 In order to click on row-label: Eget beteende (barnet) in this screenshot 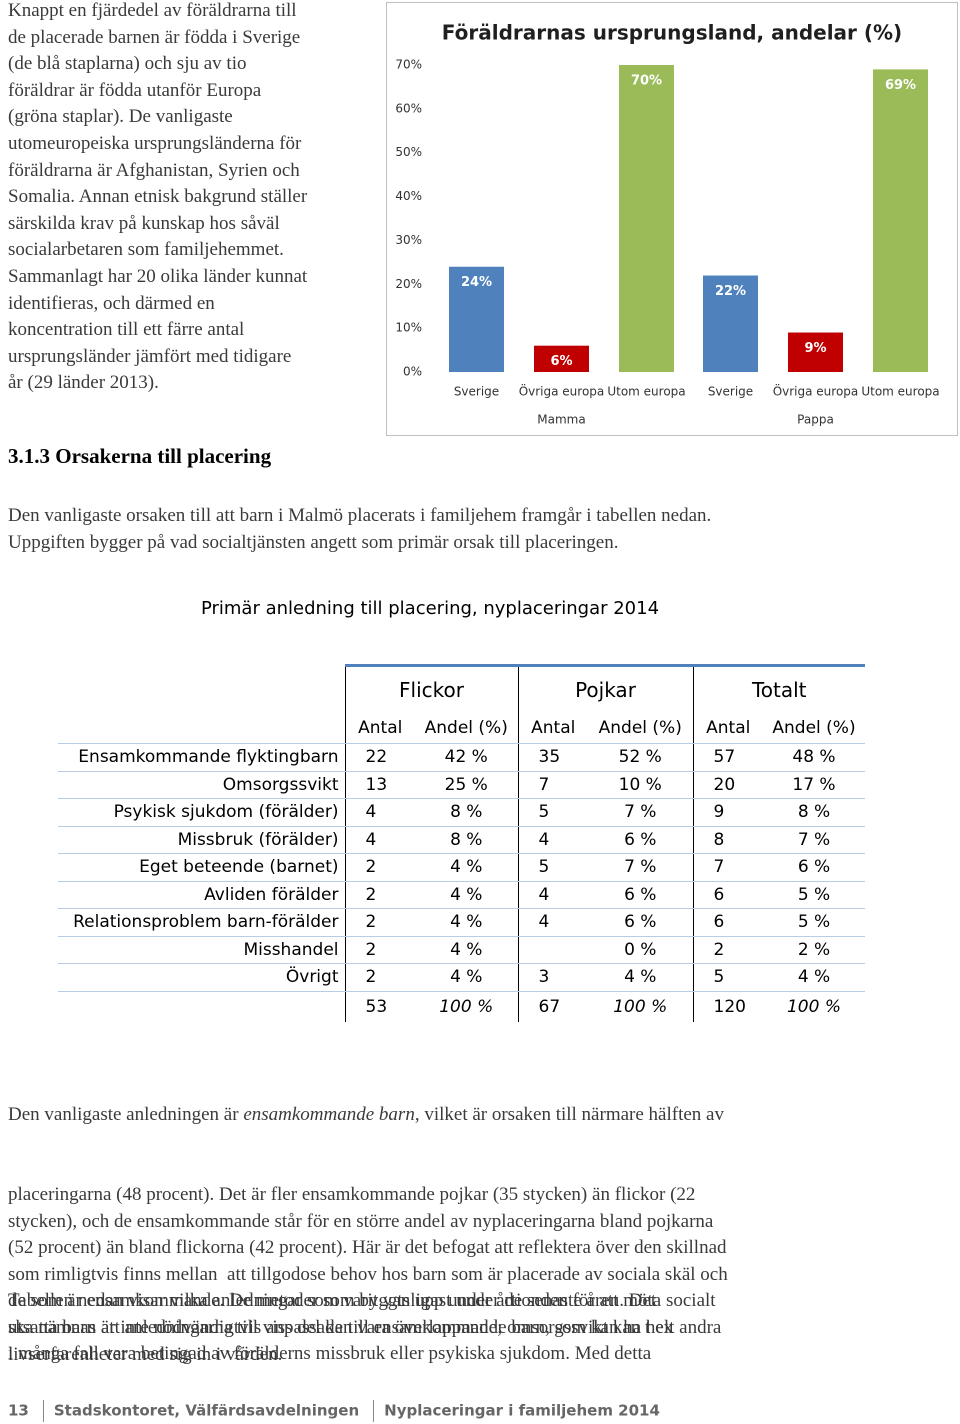, I will do `click(201, 867)`.